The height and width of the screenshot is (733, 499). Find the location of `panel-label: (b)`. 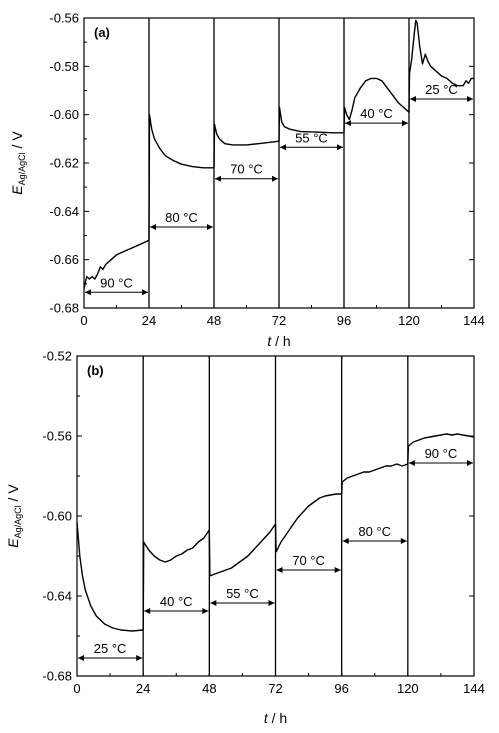

panel-label: (b) is located at coordinates (95, 370).